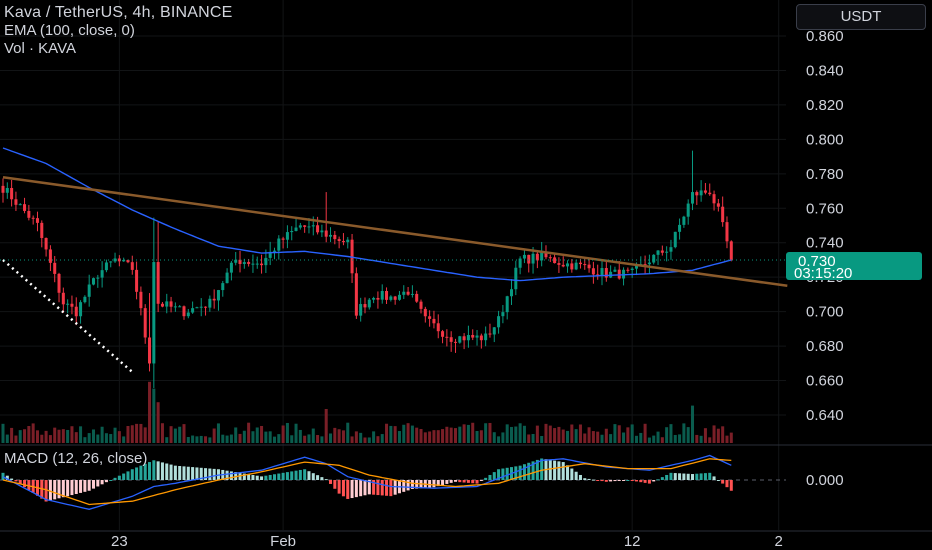  I want to click on volume-legend: Vol · KAVA, so click(40, 48).